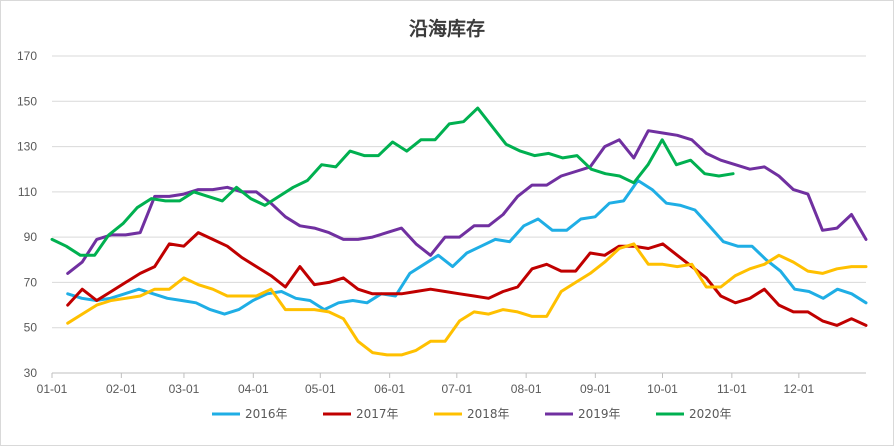 The width and height of the screenshot is (895, 447). What do you see at coordinates (121, 389) in the screenshot?
I see `x-tick-label: 02-01` at bounding box center [121, 389].